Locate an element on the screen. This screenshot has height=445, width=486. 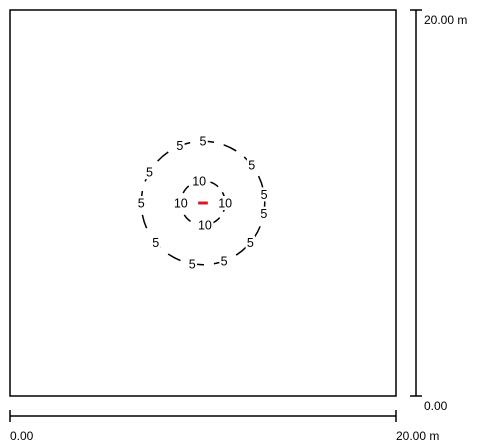
x-scale-start-label: 0.00 is located at coordinates (22, 436).